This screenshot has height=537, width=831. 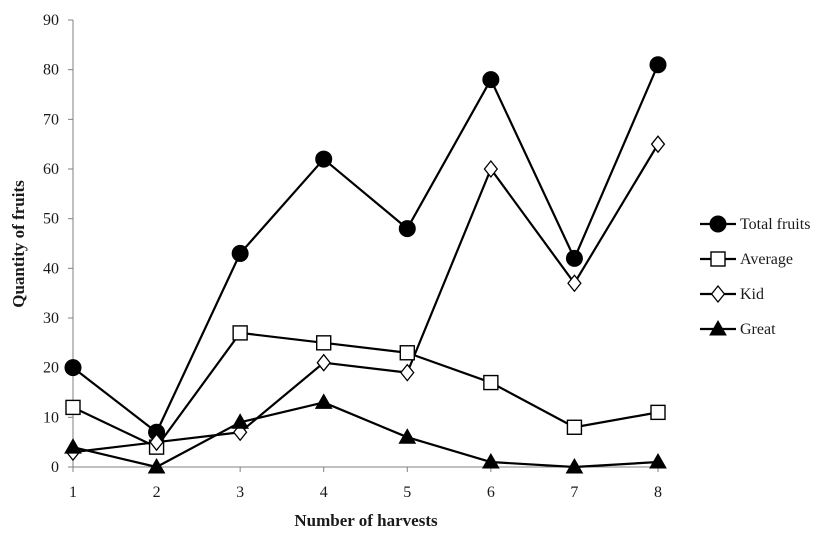 I want to click on legend-marker-total-fruits, so click(x=718, y=224).